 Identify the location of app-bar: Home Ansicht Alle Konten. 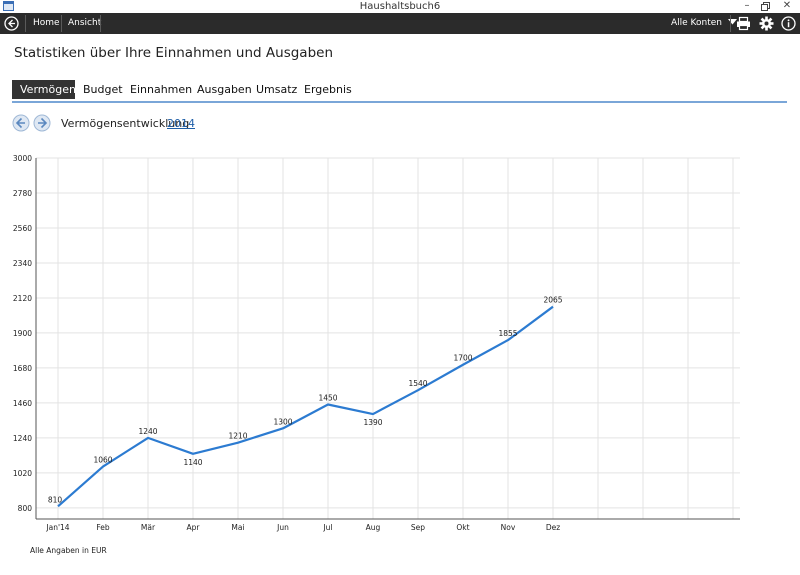
(400, 23).